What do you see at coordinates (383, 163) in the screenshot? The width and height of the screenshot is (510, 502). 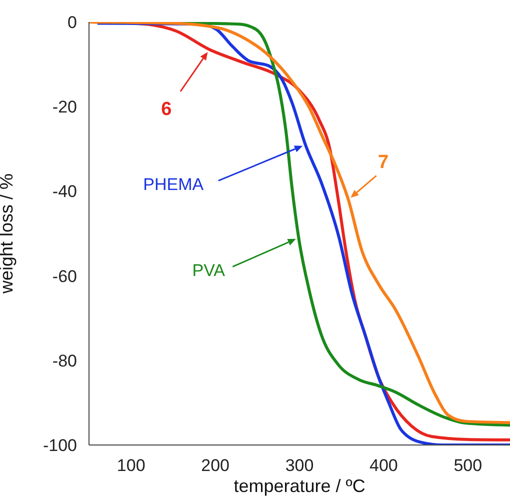 I see `series-label: 7` at bounding box center [383, 163].